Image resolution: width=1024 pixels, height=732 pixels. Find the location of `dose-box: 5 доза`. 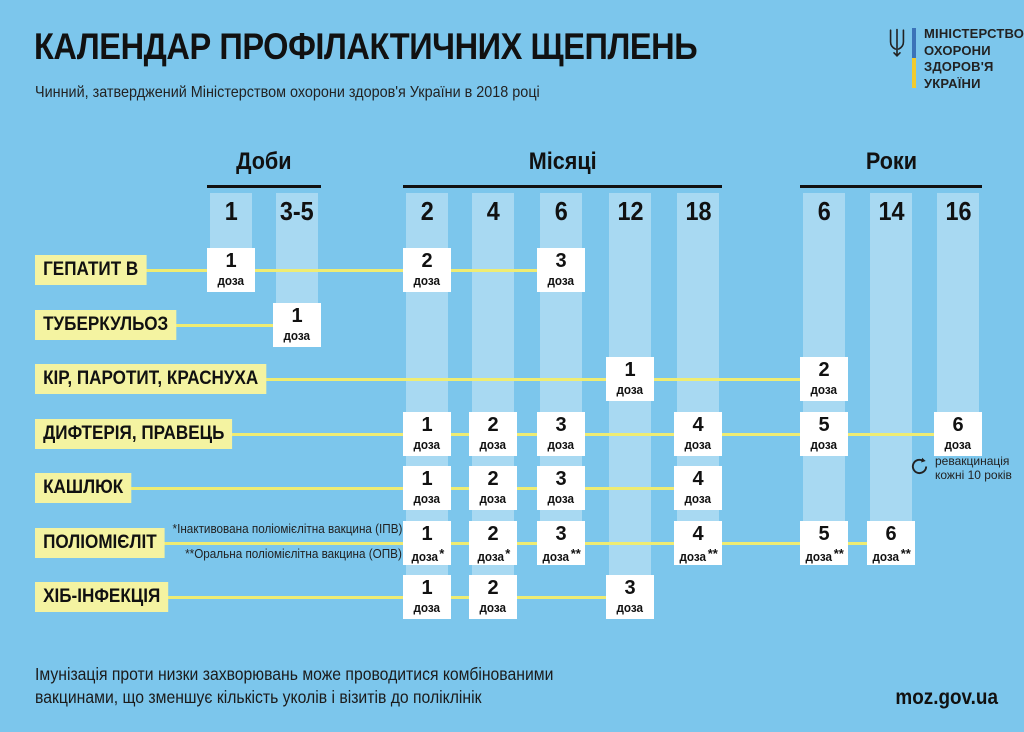

dose-box: 5 доза is located at coordinates (824, 434).